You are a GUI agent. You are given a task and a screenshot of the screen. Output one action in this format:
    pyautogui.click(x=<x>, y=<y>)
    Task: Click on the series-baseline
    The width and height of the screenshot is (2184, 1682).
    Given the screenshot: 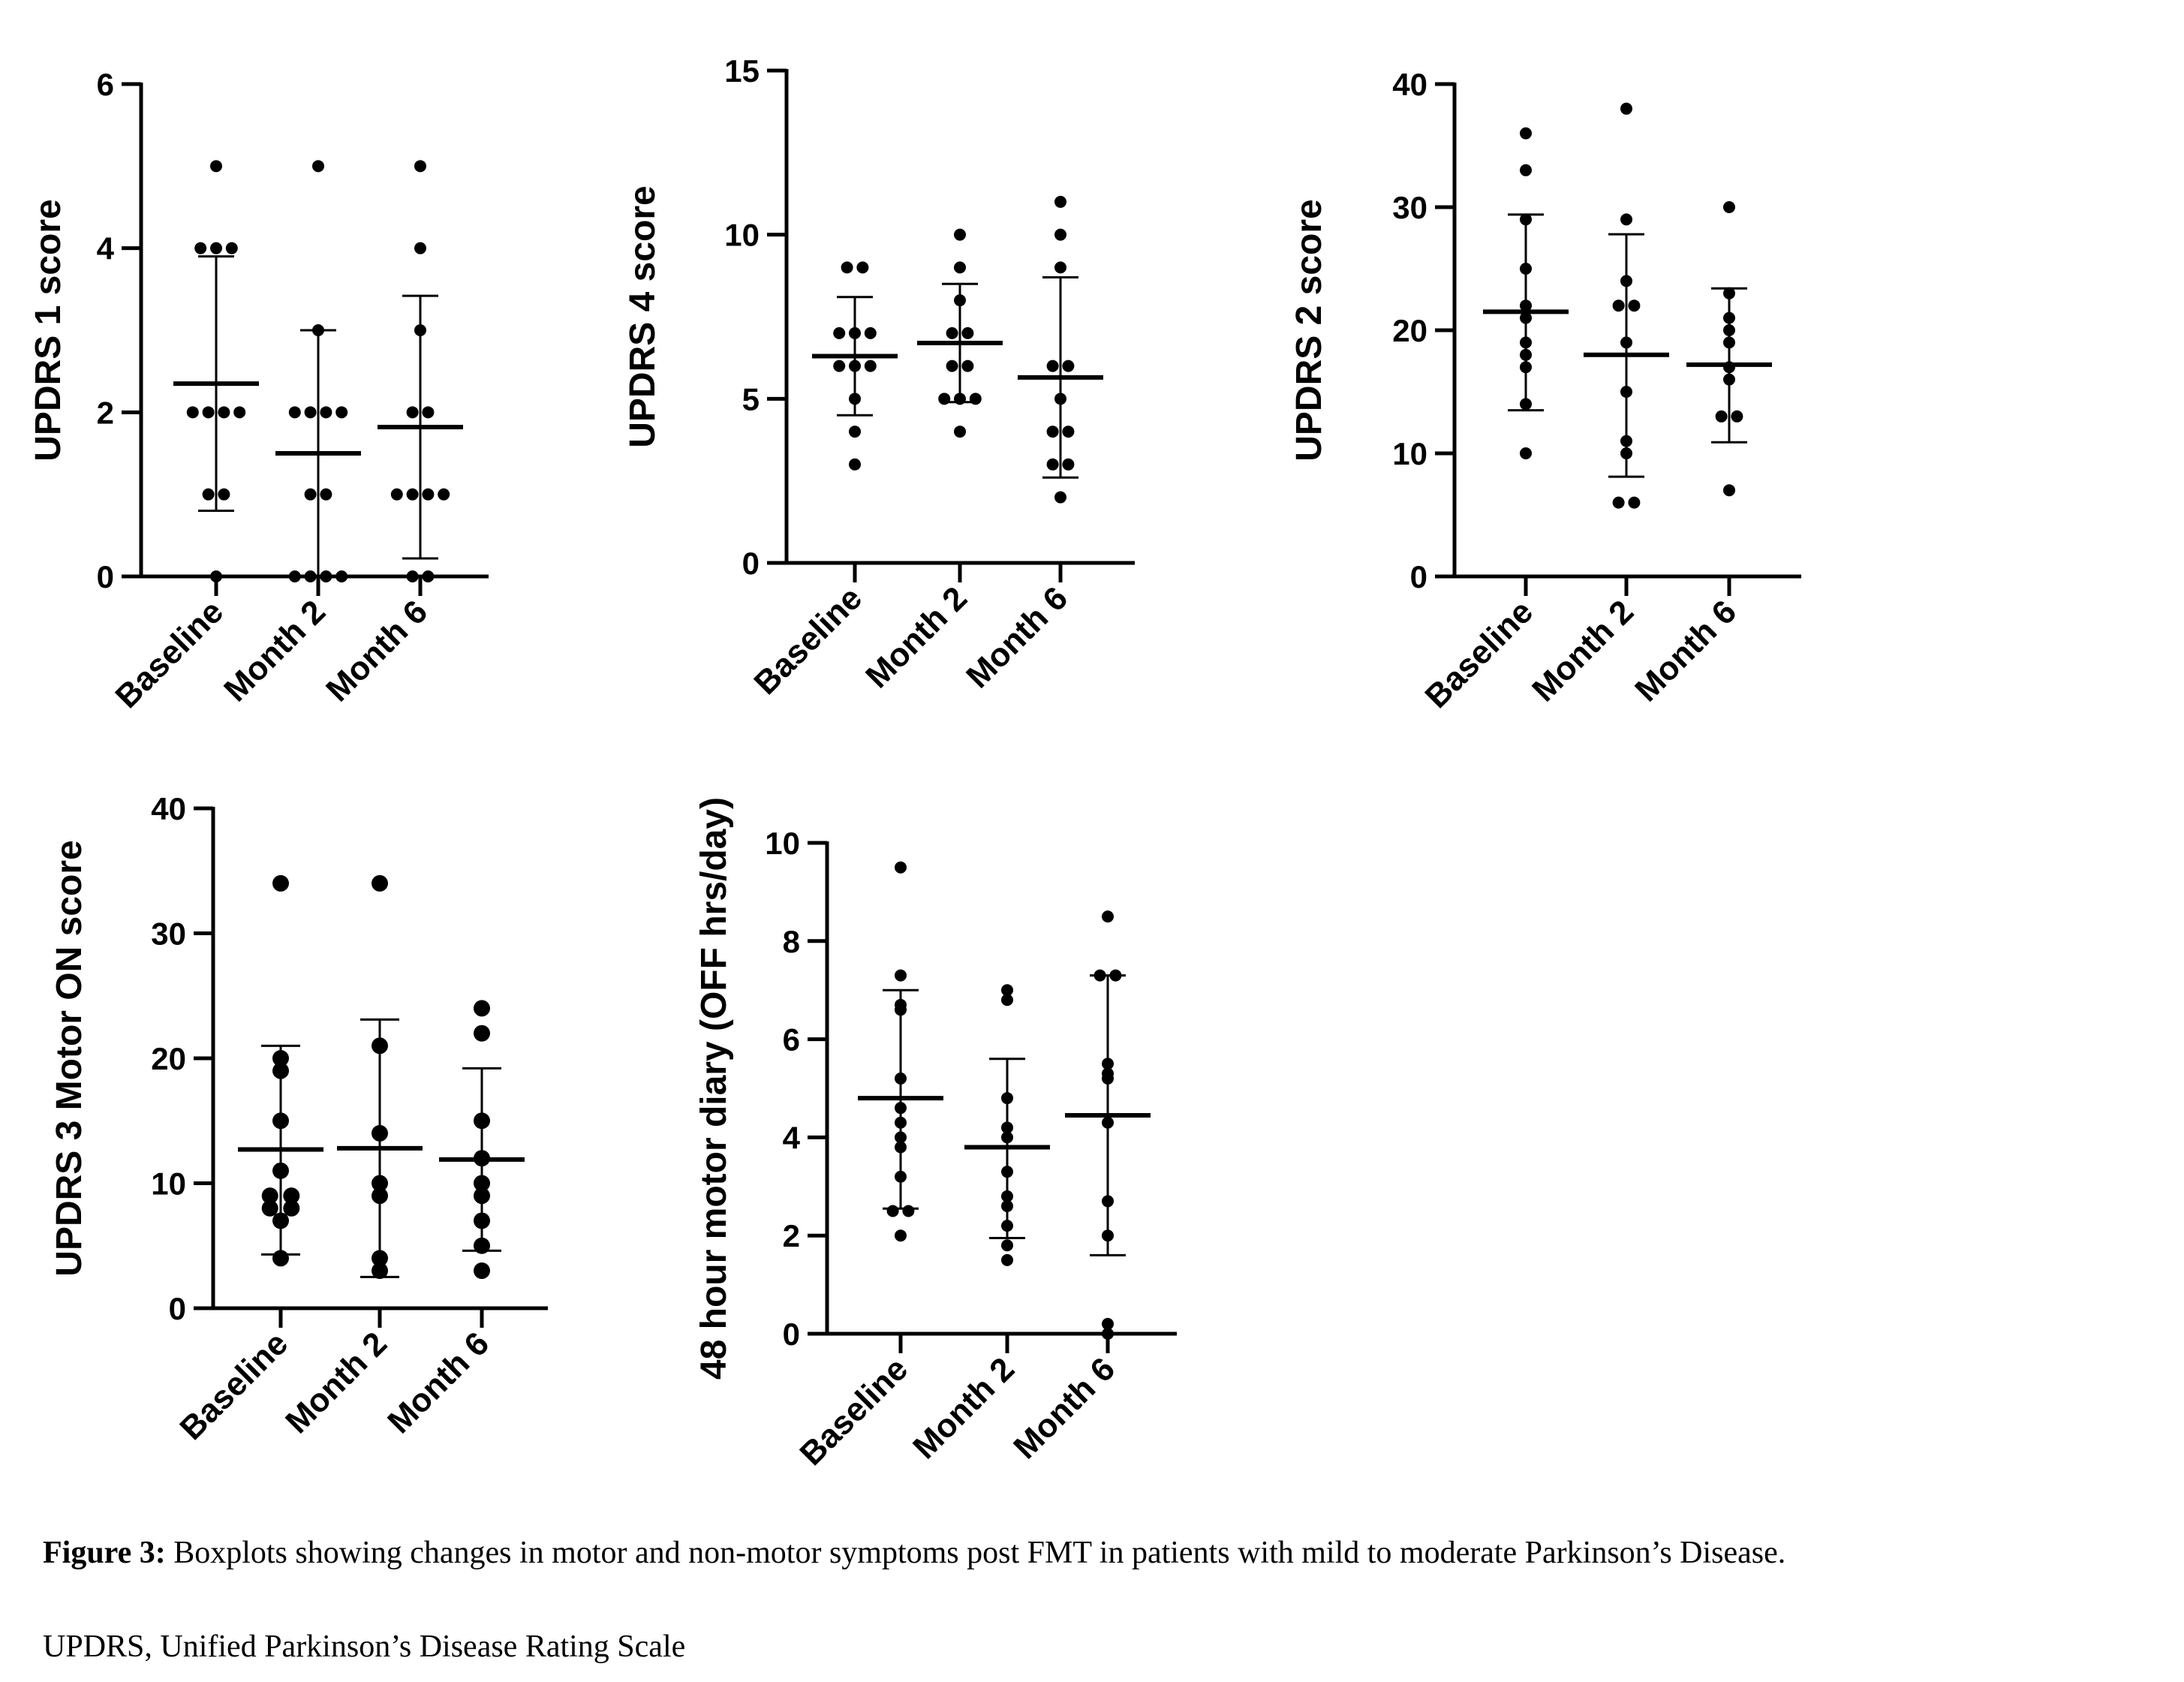 What is the action you would take?
    pyautogui.click(x=855, y=366)
    